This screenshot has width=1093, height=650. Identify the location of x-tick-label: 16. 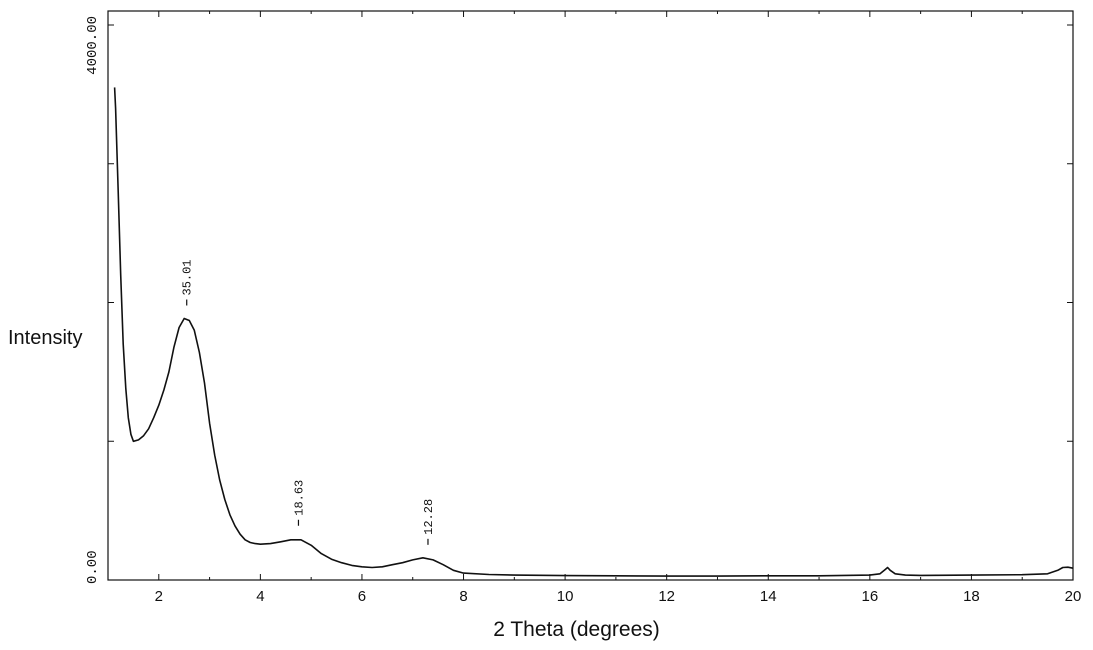
(869, 596).